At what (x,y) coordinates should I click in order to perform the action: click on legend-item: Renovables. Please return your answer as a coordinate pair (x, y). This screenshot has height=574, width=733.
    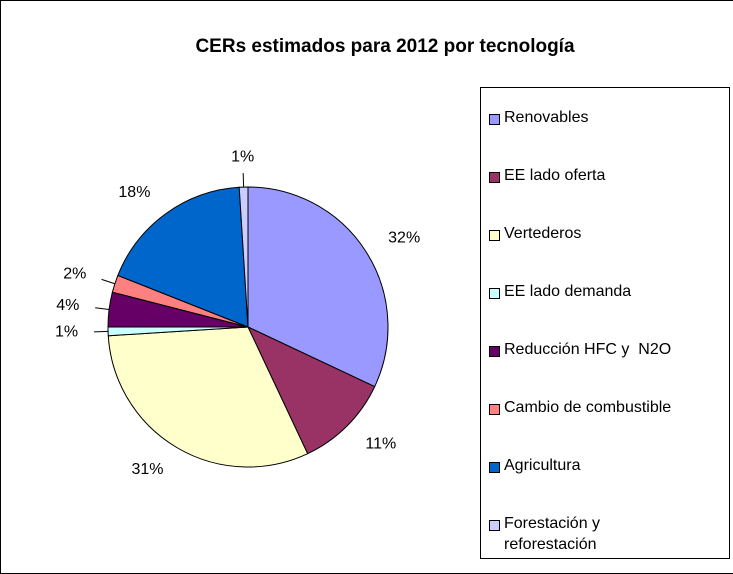
    Looking at the image, I should click on (539, 118).